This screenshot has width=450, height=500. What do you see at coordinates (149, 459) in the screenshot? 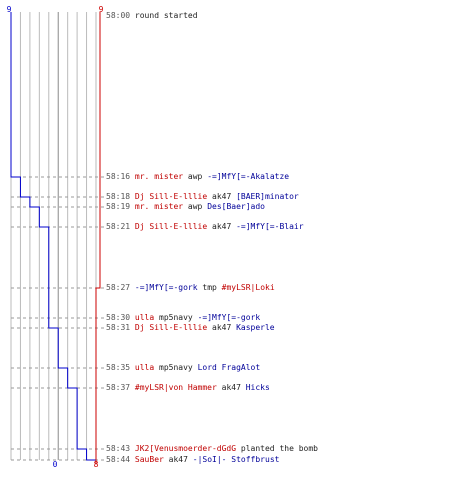
I see `event-actor: SauBer` at bounding box center [149, 459].